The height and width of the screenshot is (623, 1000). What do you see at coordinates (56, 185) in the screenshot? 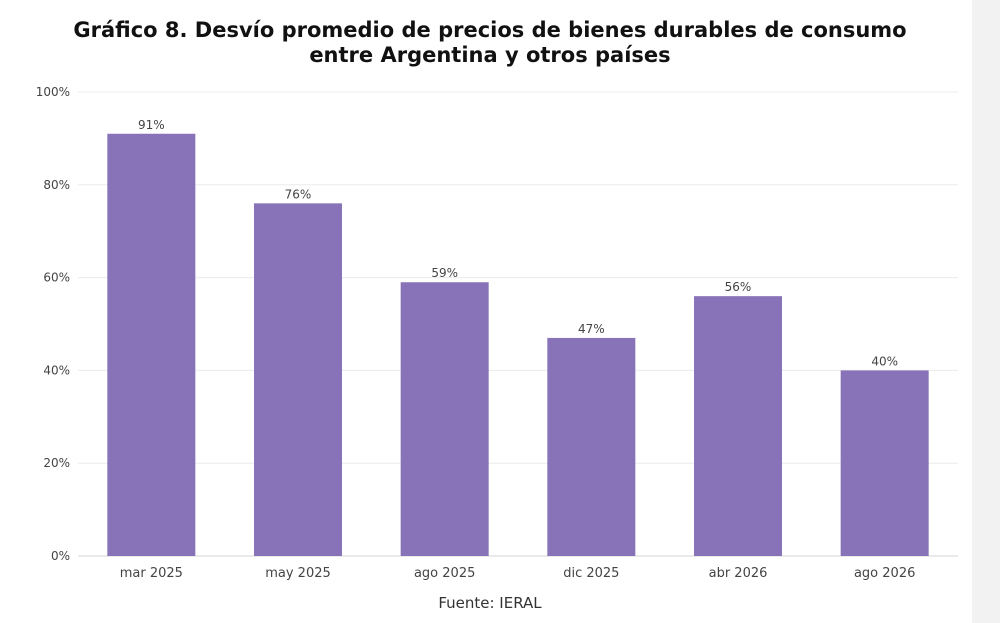
I see `y-tick-label: 80%` at bounding box center [56, 185].